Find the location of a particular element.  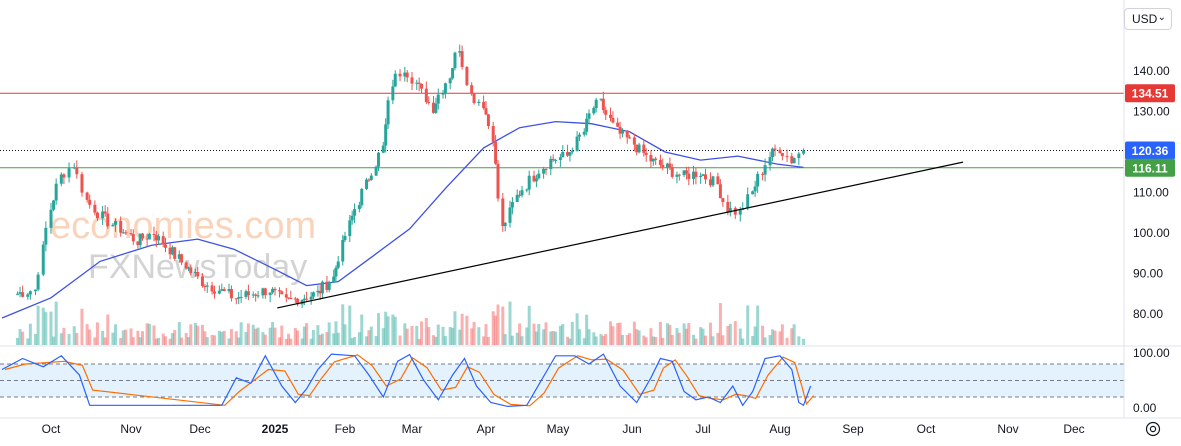

price-tag-label-resistance: 134.51 is located at coordinates (1150, 94).